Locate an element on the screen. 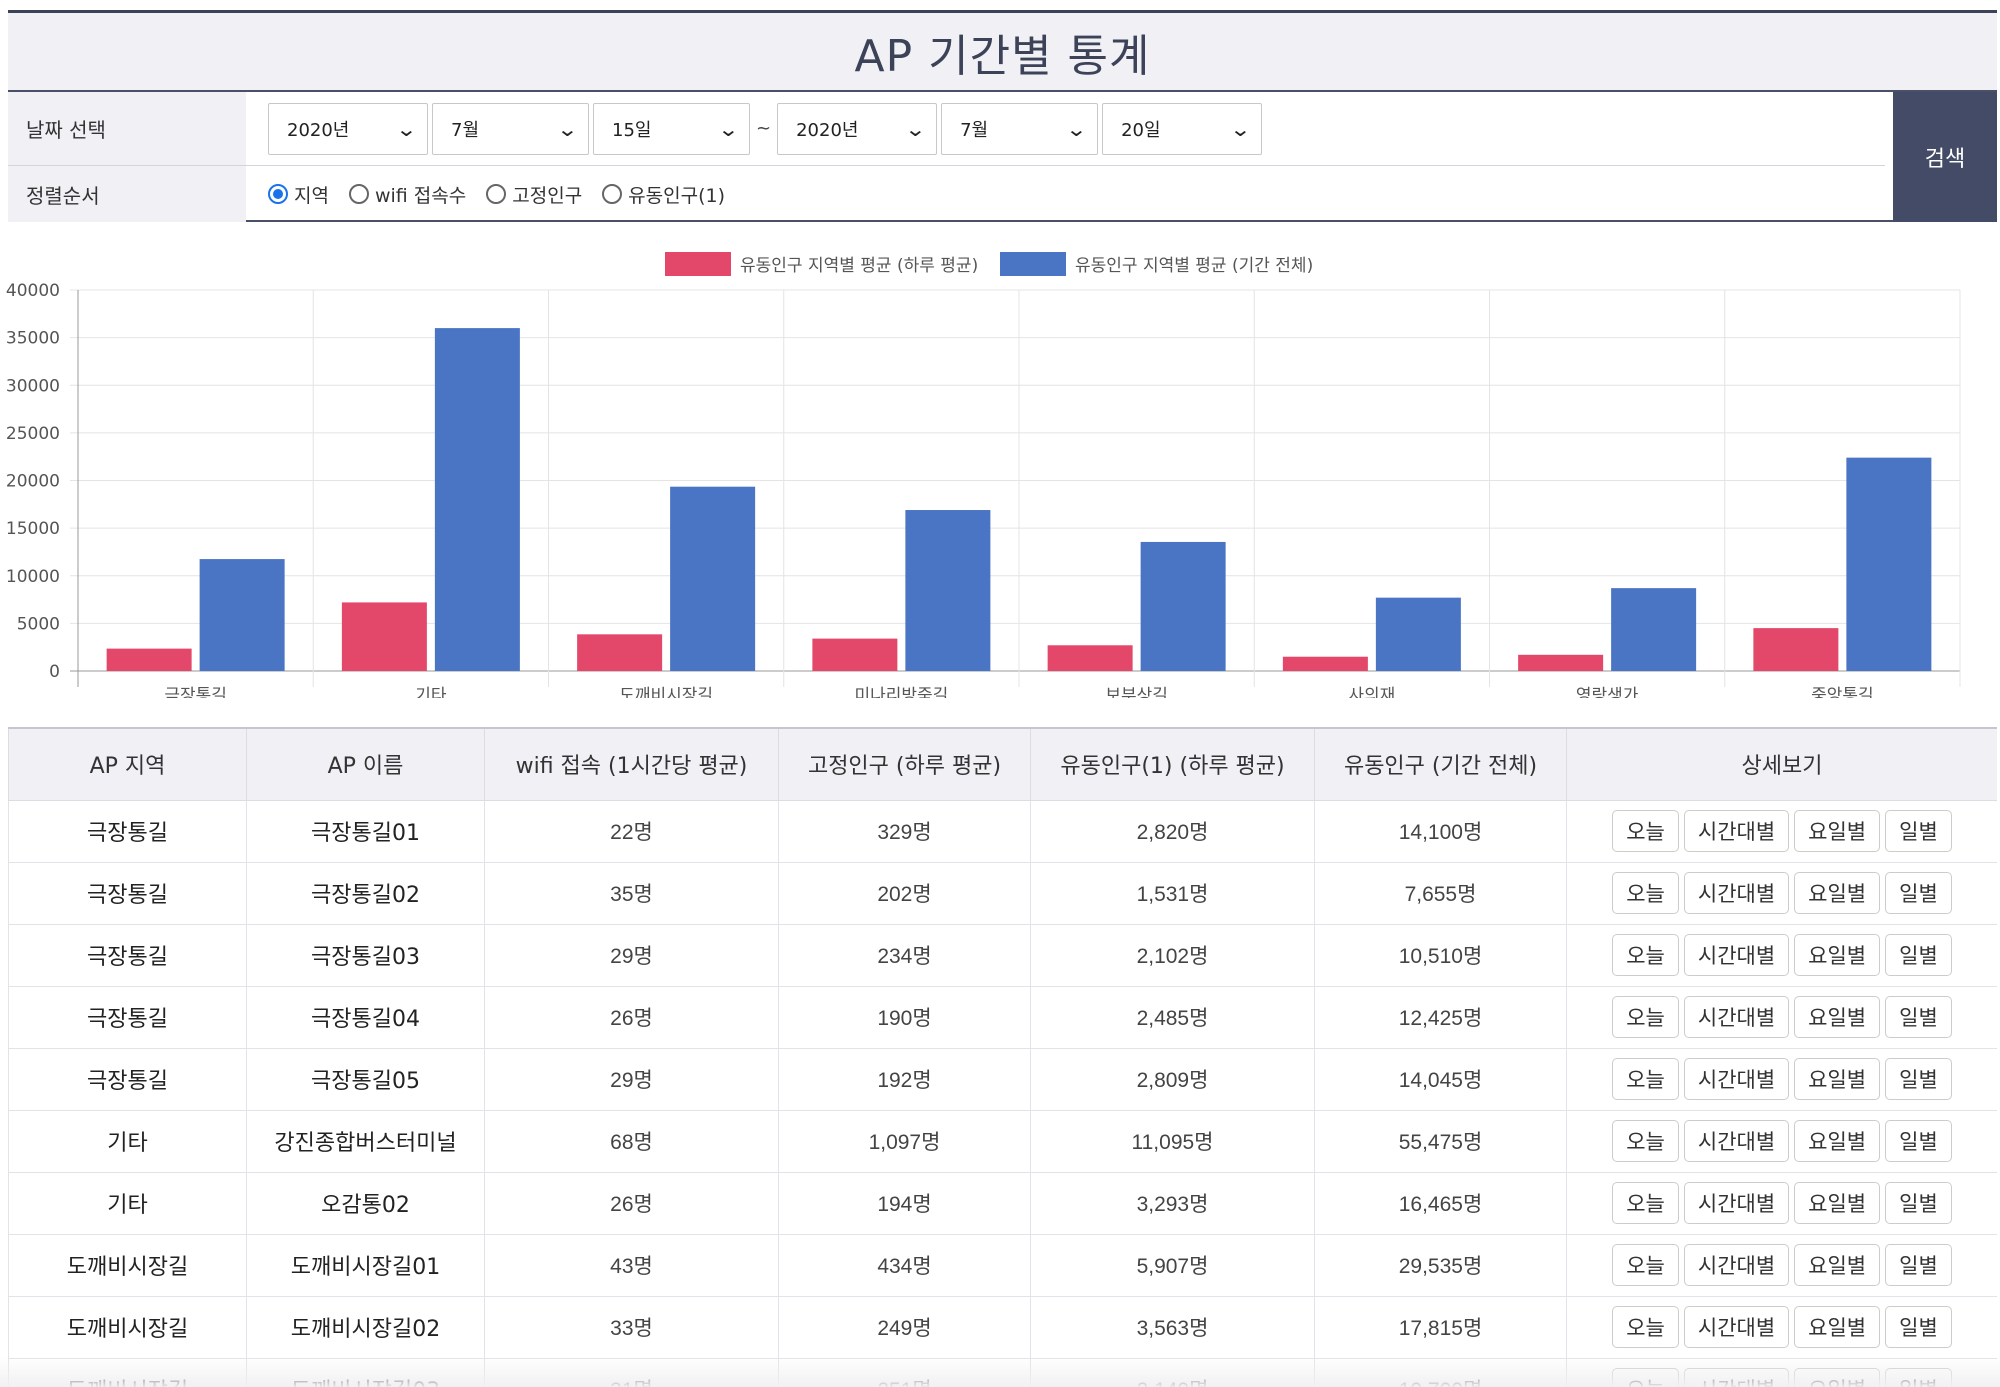 The width and height of the screenshot is (2000, 1387). sort-option-1: wifi 접속수 is located at coordinates (407, 194).